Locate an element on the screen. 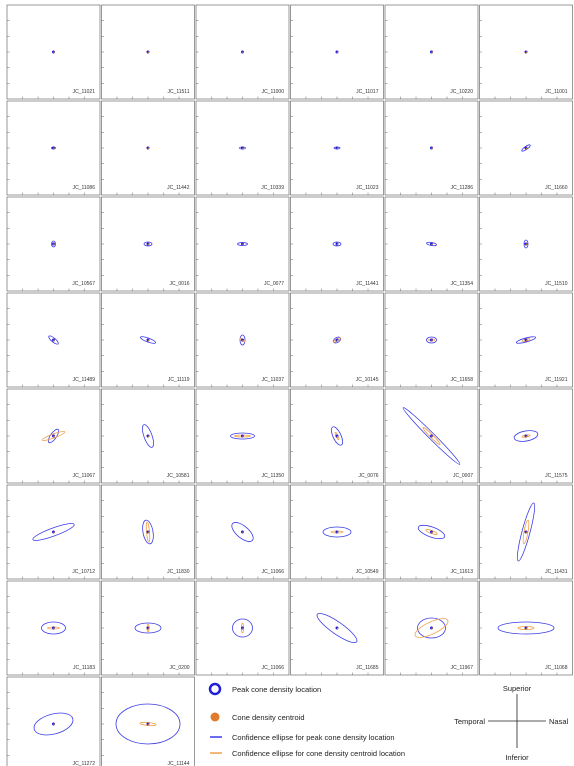  panel-label: JC_10567 is located at coordinates (83, 284).